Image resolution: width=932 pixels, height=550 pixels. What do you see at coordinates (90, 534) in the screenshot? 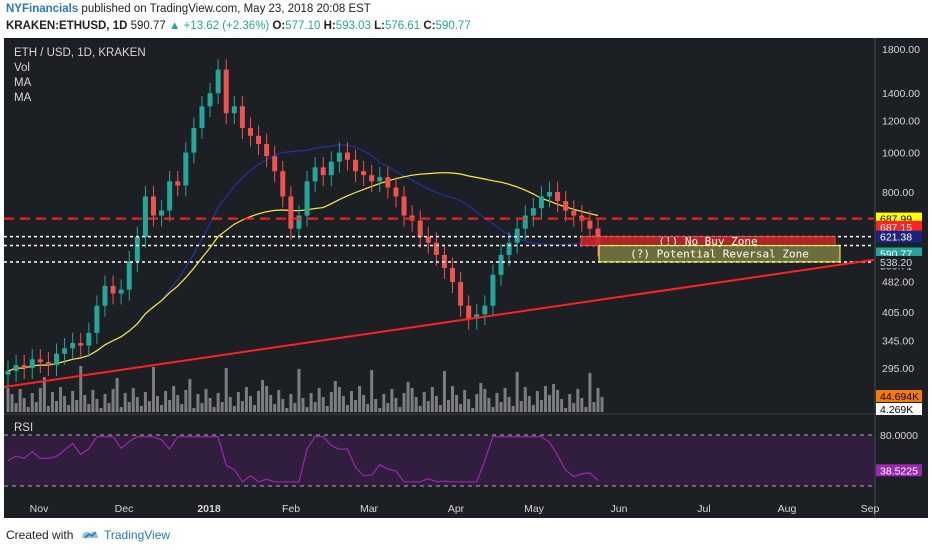
I see `tradingview-logo-icon` at bounding box center [90, 534].